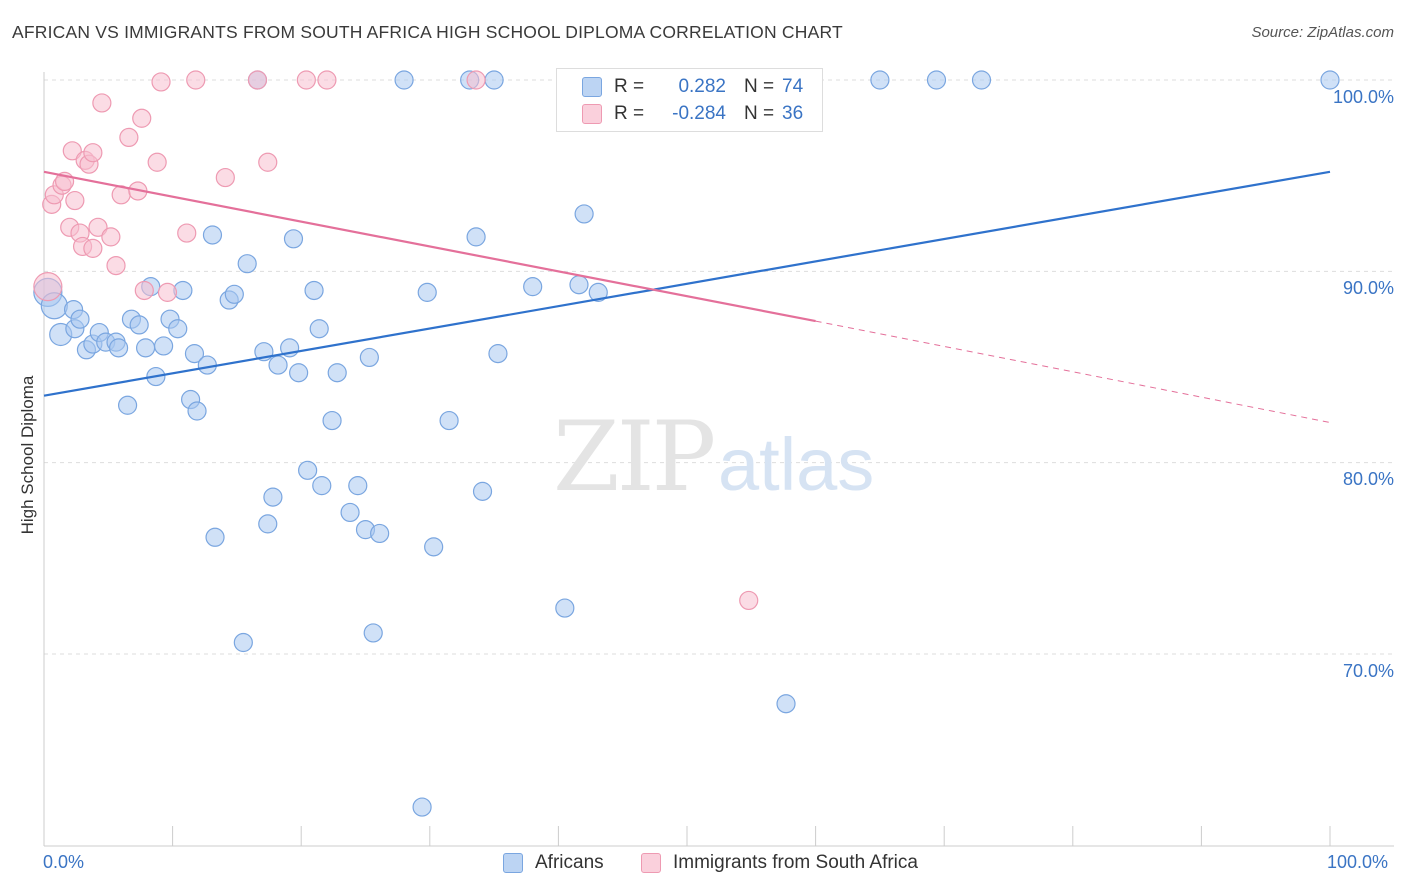 The width and height of the screenshot is (1406, 892). What do you see at coordinates (699, 113) in the screenshot?
I see `immigrants-r-value: -0.284` at bounding box center [699, 113].